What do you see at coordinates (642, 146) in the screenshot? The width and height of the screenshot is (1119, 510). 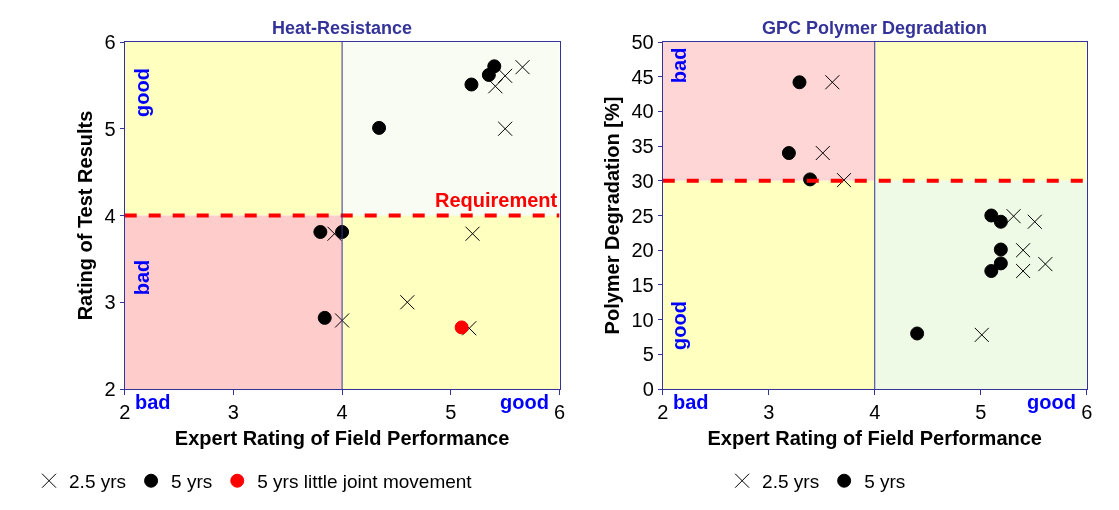 I see `y-tick-label: 35` at bounding box center [642, 146].